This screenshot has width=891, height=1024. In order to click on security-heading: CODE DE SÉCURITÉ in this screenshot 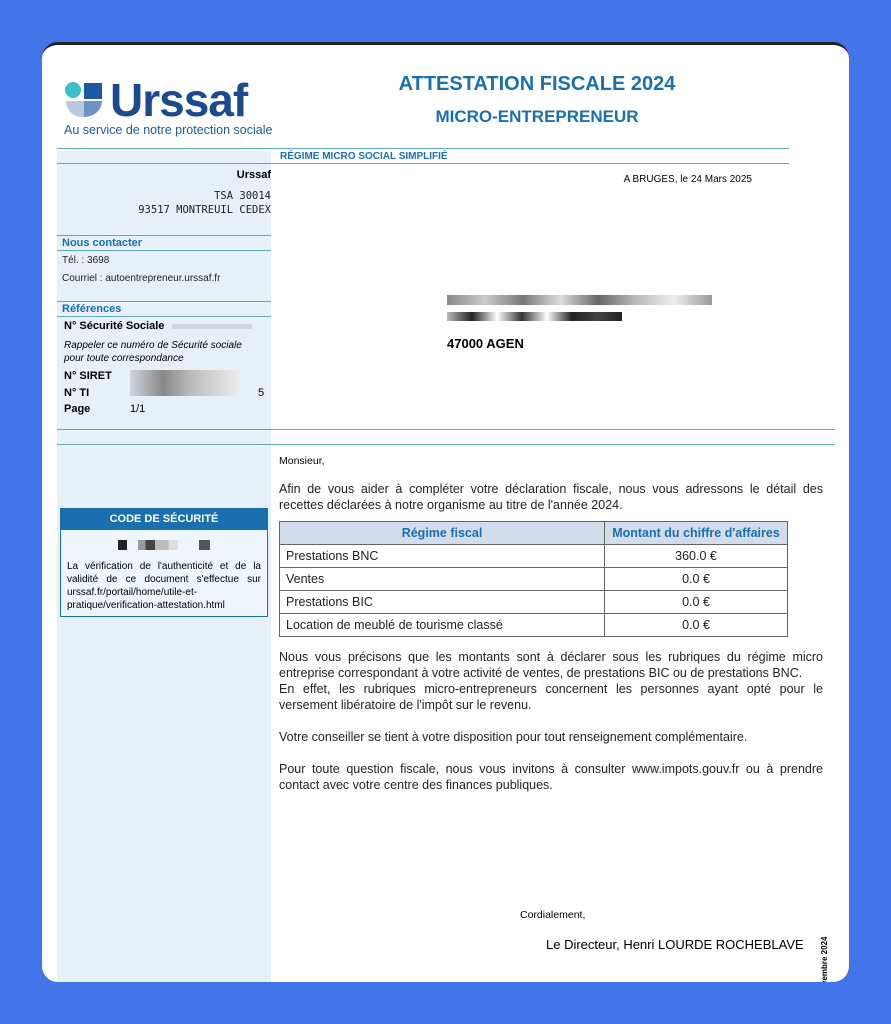, I will do `click(164, 519)`.